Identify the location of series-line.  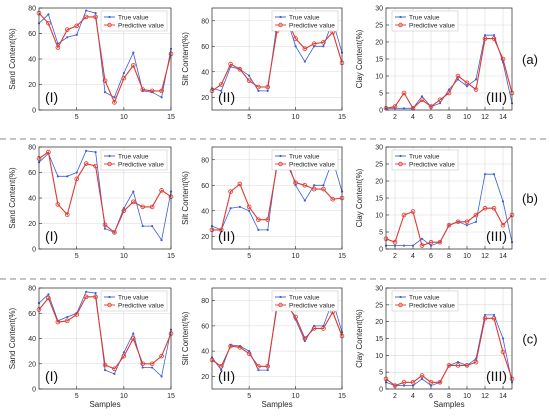
(105, 58).